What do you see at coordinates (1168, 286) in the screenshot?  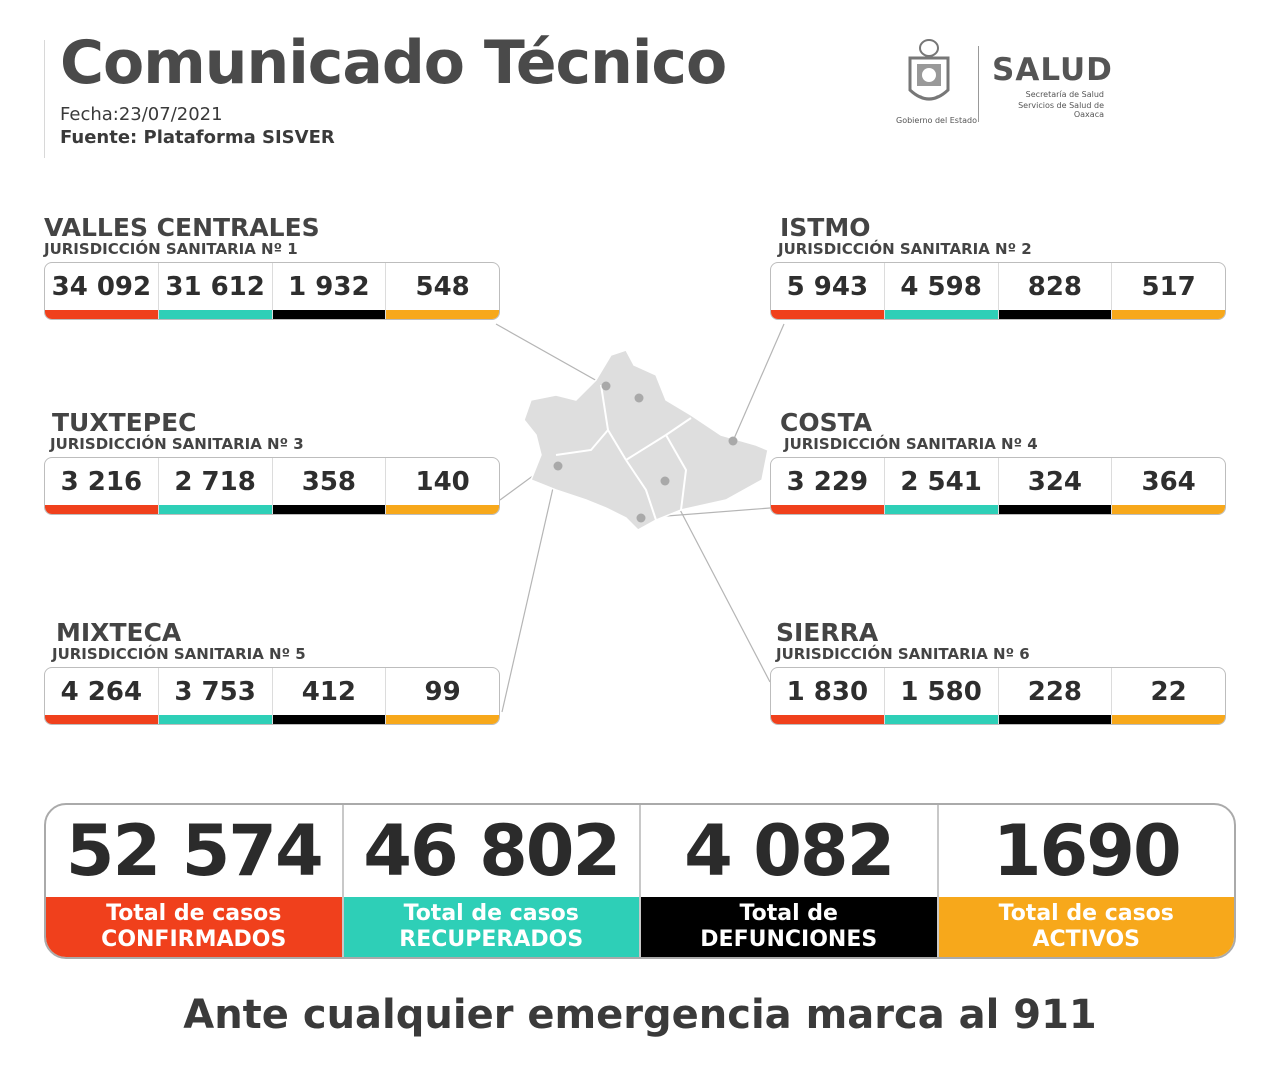 I see `stat-value: 517` at bounding box center [1168, 286].